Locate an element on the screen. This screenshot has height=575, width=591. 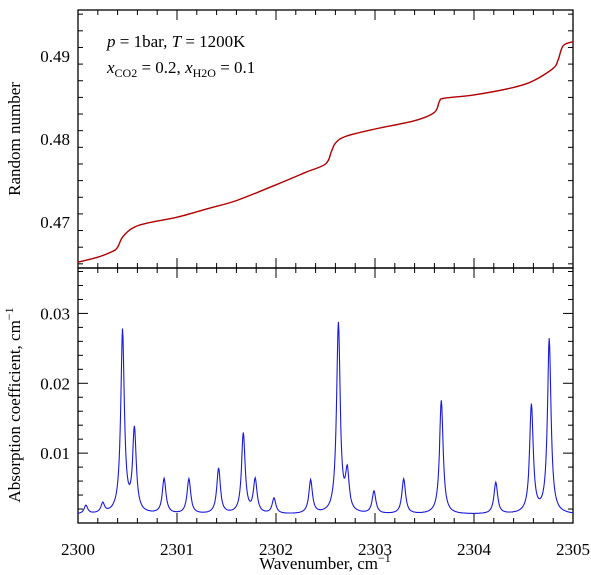
annotation-line-2: xCO2 = 0.2, xH2O = 0.1 is located at coordinates (180, 69).